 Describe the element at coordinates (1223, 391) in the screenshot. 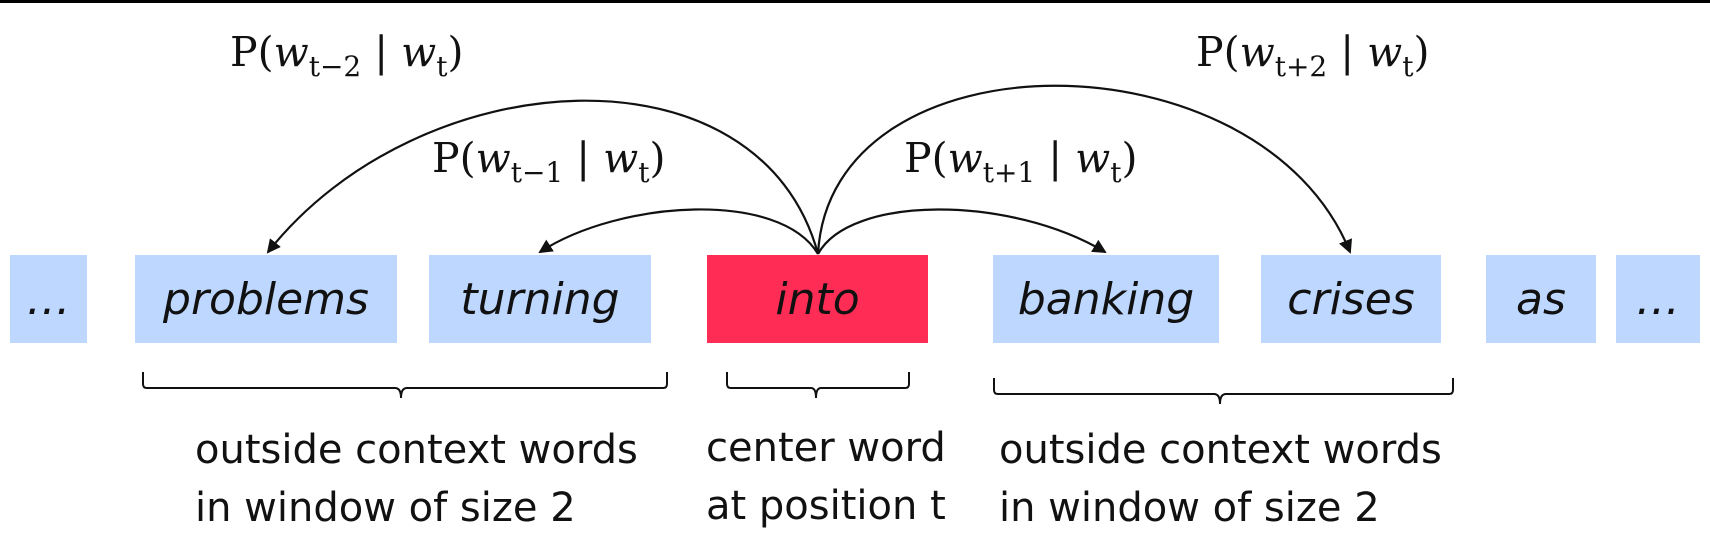

I see `brace-right-context` at that location.